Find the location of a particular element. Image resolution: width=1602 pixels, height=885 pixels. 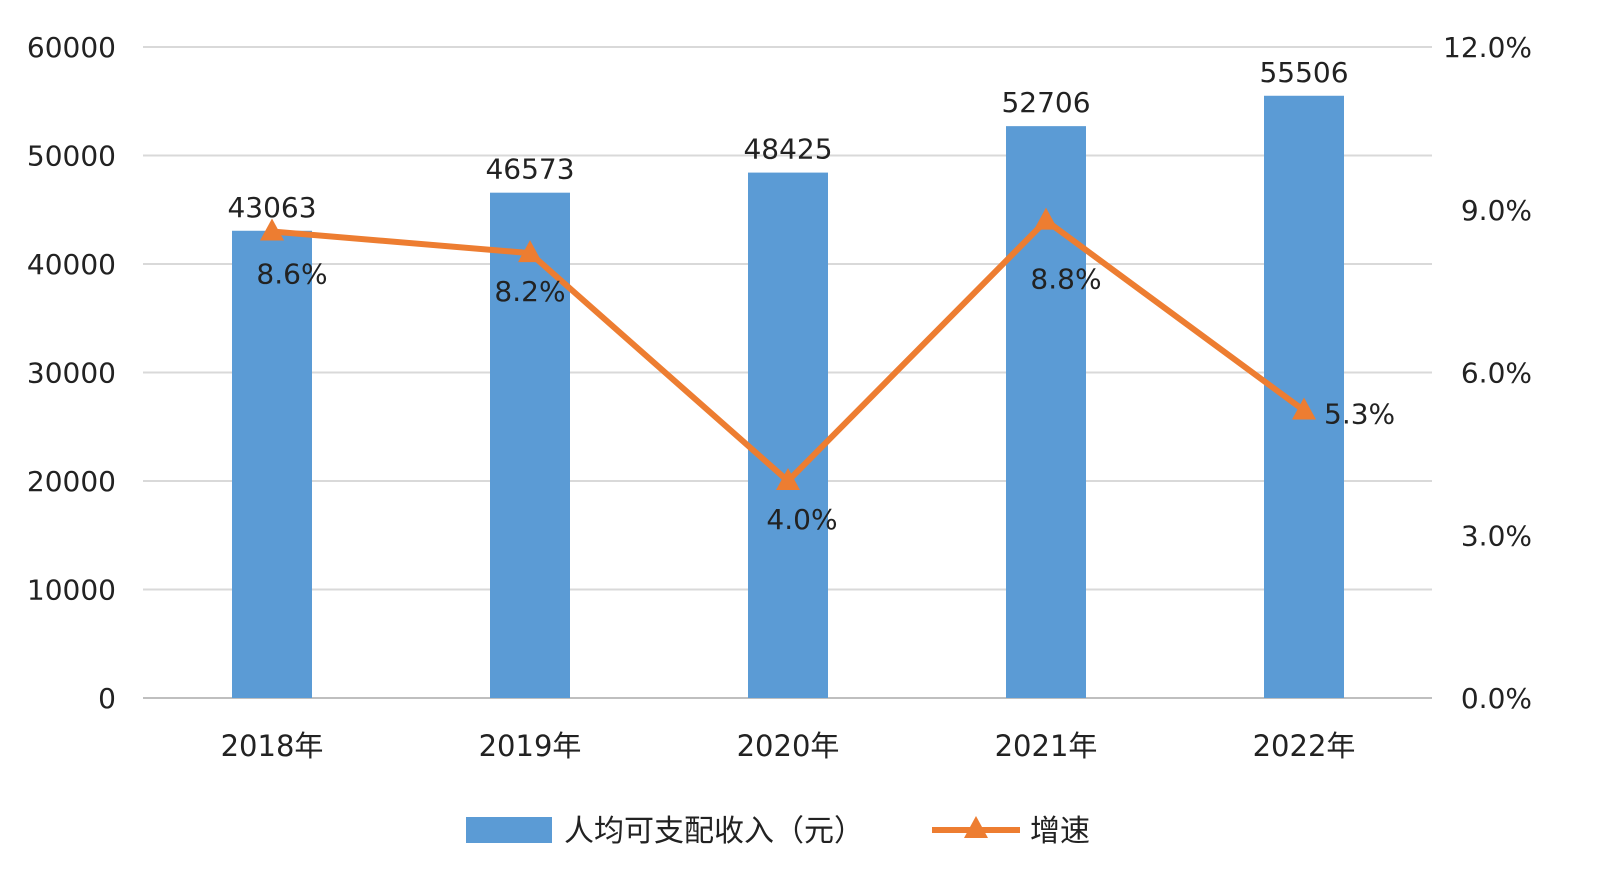

x-tick-label: 2020年 is located at coordinates (788, 746).